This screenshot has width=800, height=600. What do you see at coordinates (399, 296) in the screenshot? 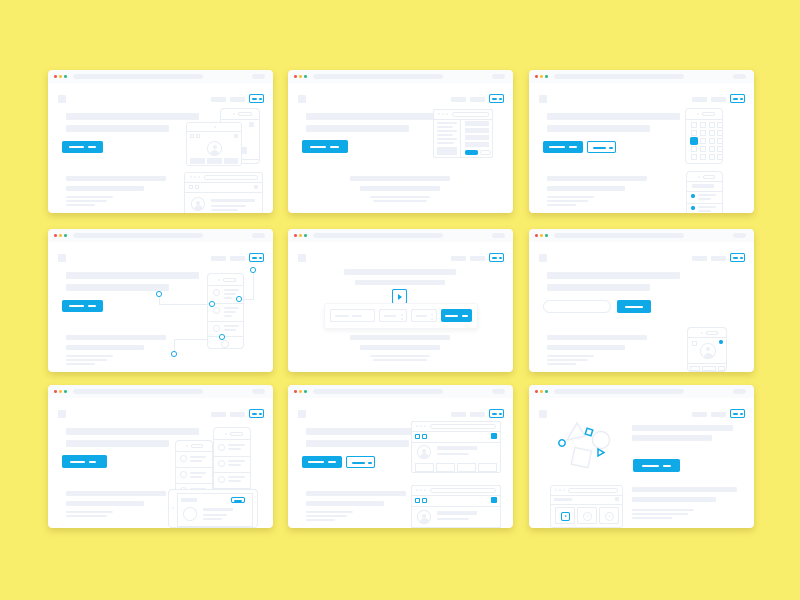
I see `play-icon` at bounding box center [399, 296].